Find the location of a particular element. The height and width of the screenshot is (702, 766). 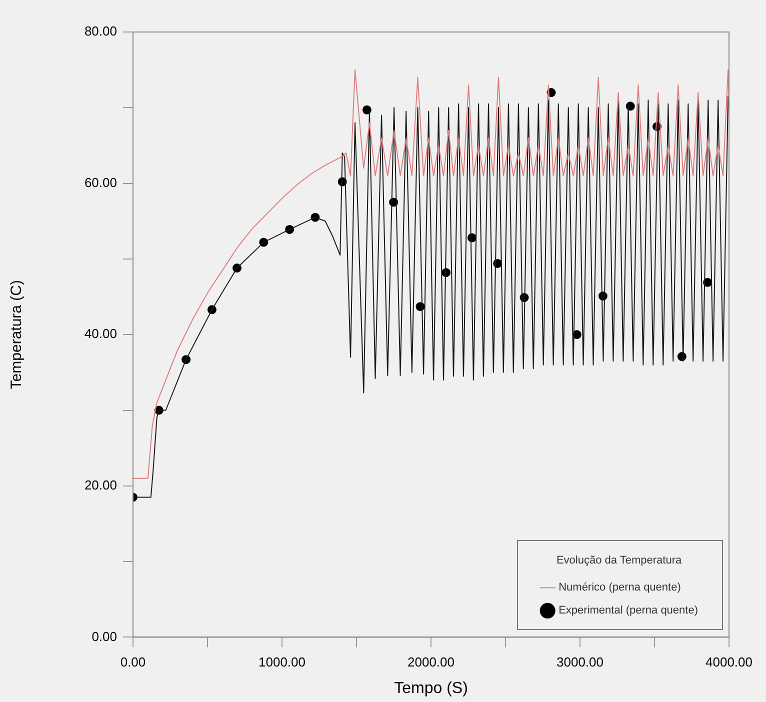

x-tick-label: 0.00 is located at coordinates (133, 662).